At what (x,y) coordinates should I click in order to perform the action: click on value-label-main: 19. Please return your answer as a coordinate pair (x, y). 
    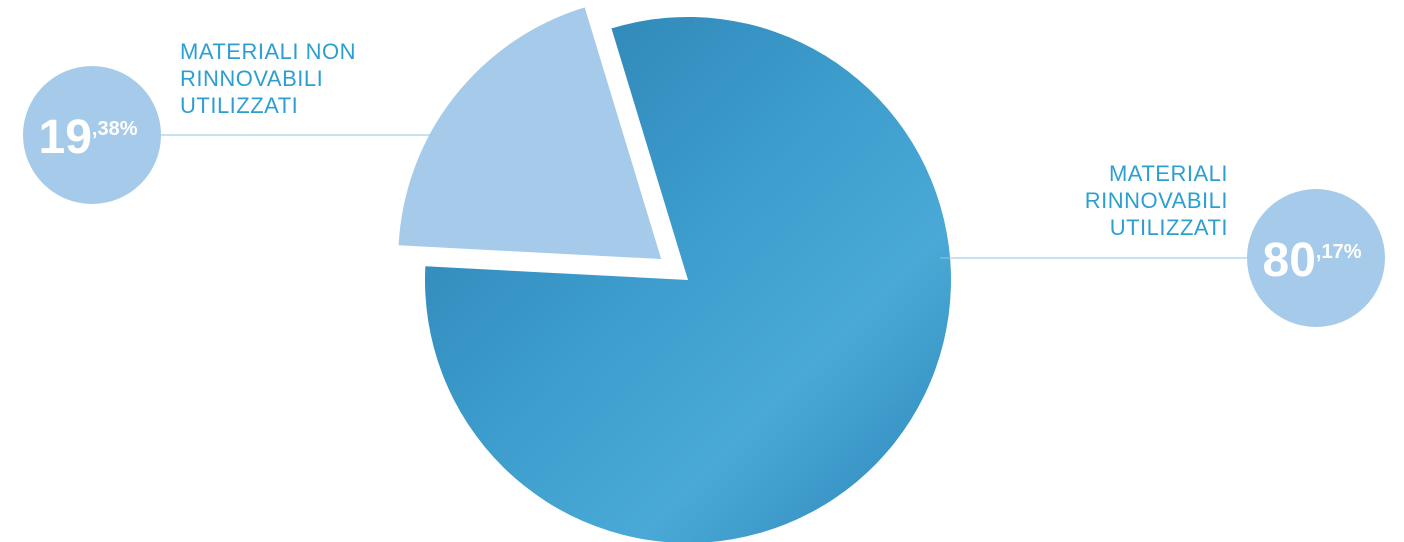
    Looking at the image, I should click on (65, 137).